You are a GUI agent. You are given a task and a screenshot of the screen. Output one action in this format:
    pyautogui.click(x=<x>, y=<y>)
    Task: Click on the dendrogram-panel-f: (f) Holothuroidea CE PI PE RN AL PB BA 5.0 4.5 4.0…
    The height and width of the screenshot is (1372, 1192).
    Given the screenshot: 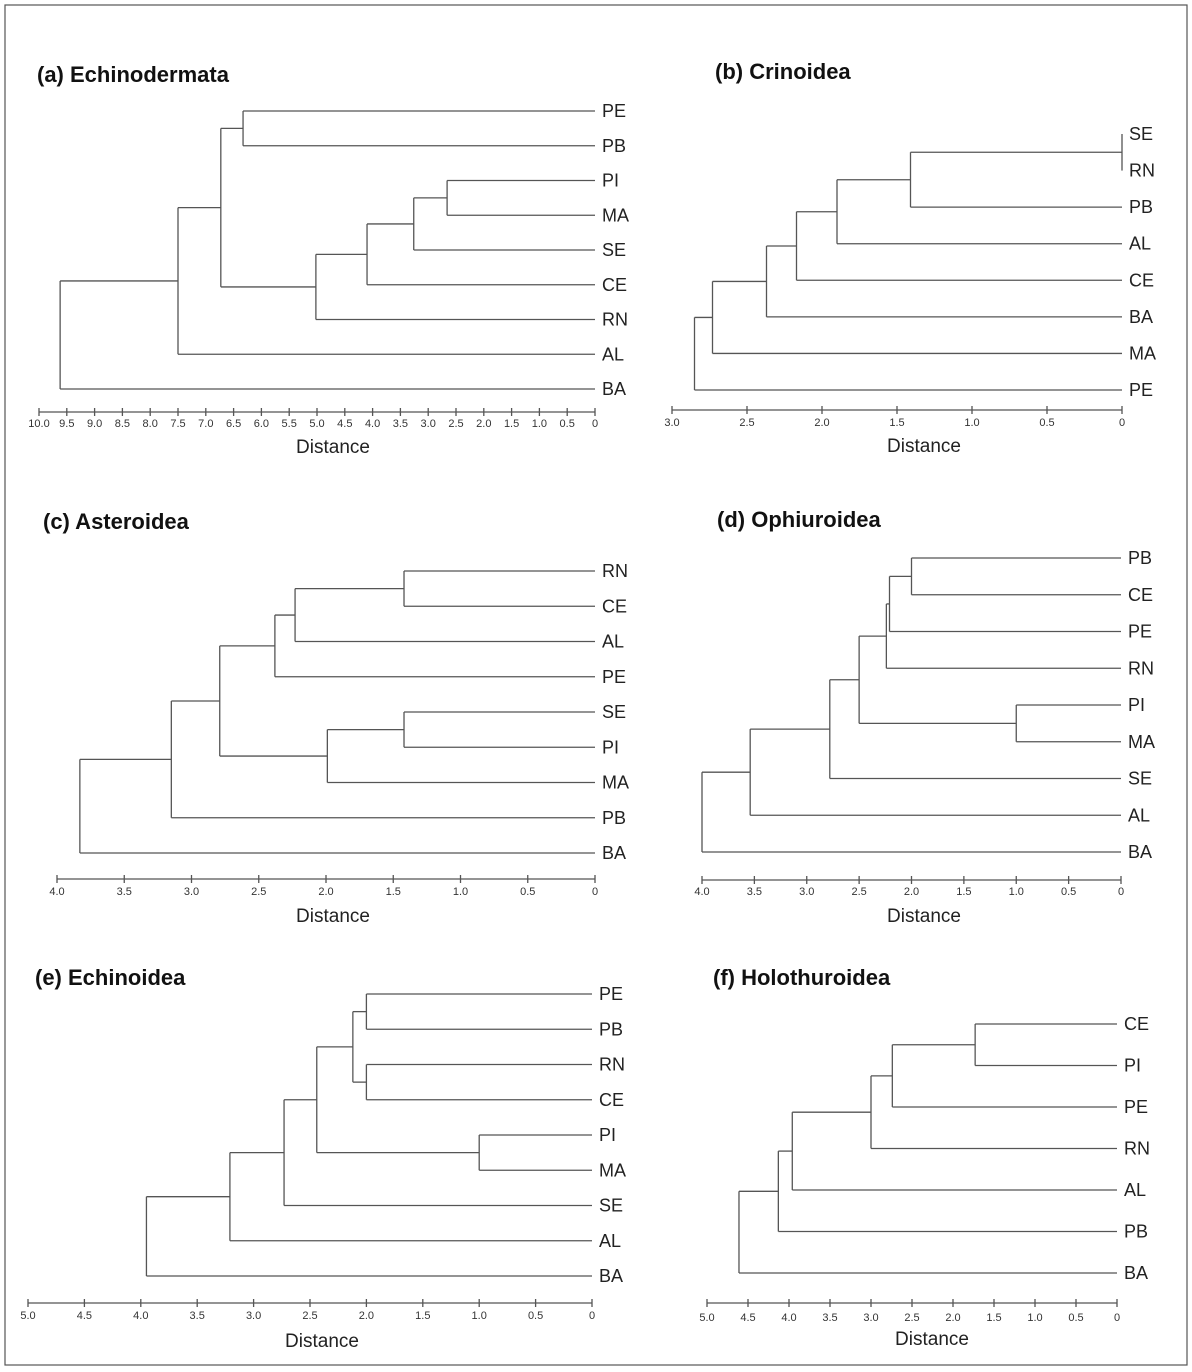 What is the action you would take?
    pyautogui.click(x=924, y=1157)
    